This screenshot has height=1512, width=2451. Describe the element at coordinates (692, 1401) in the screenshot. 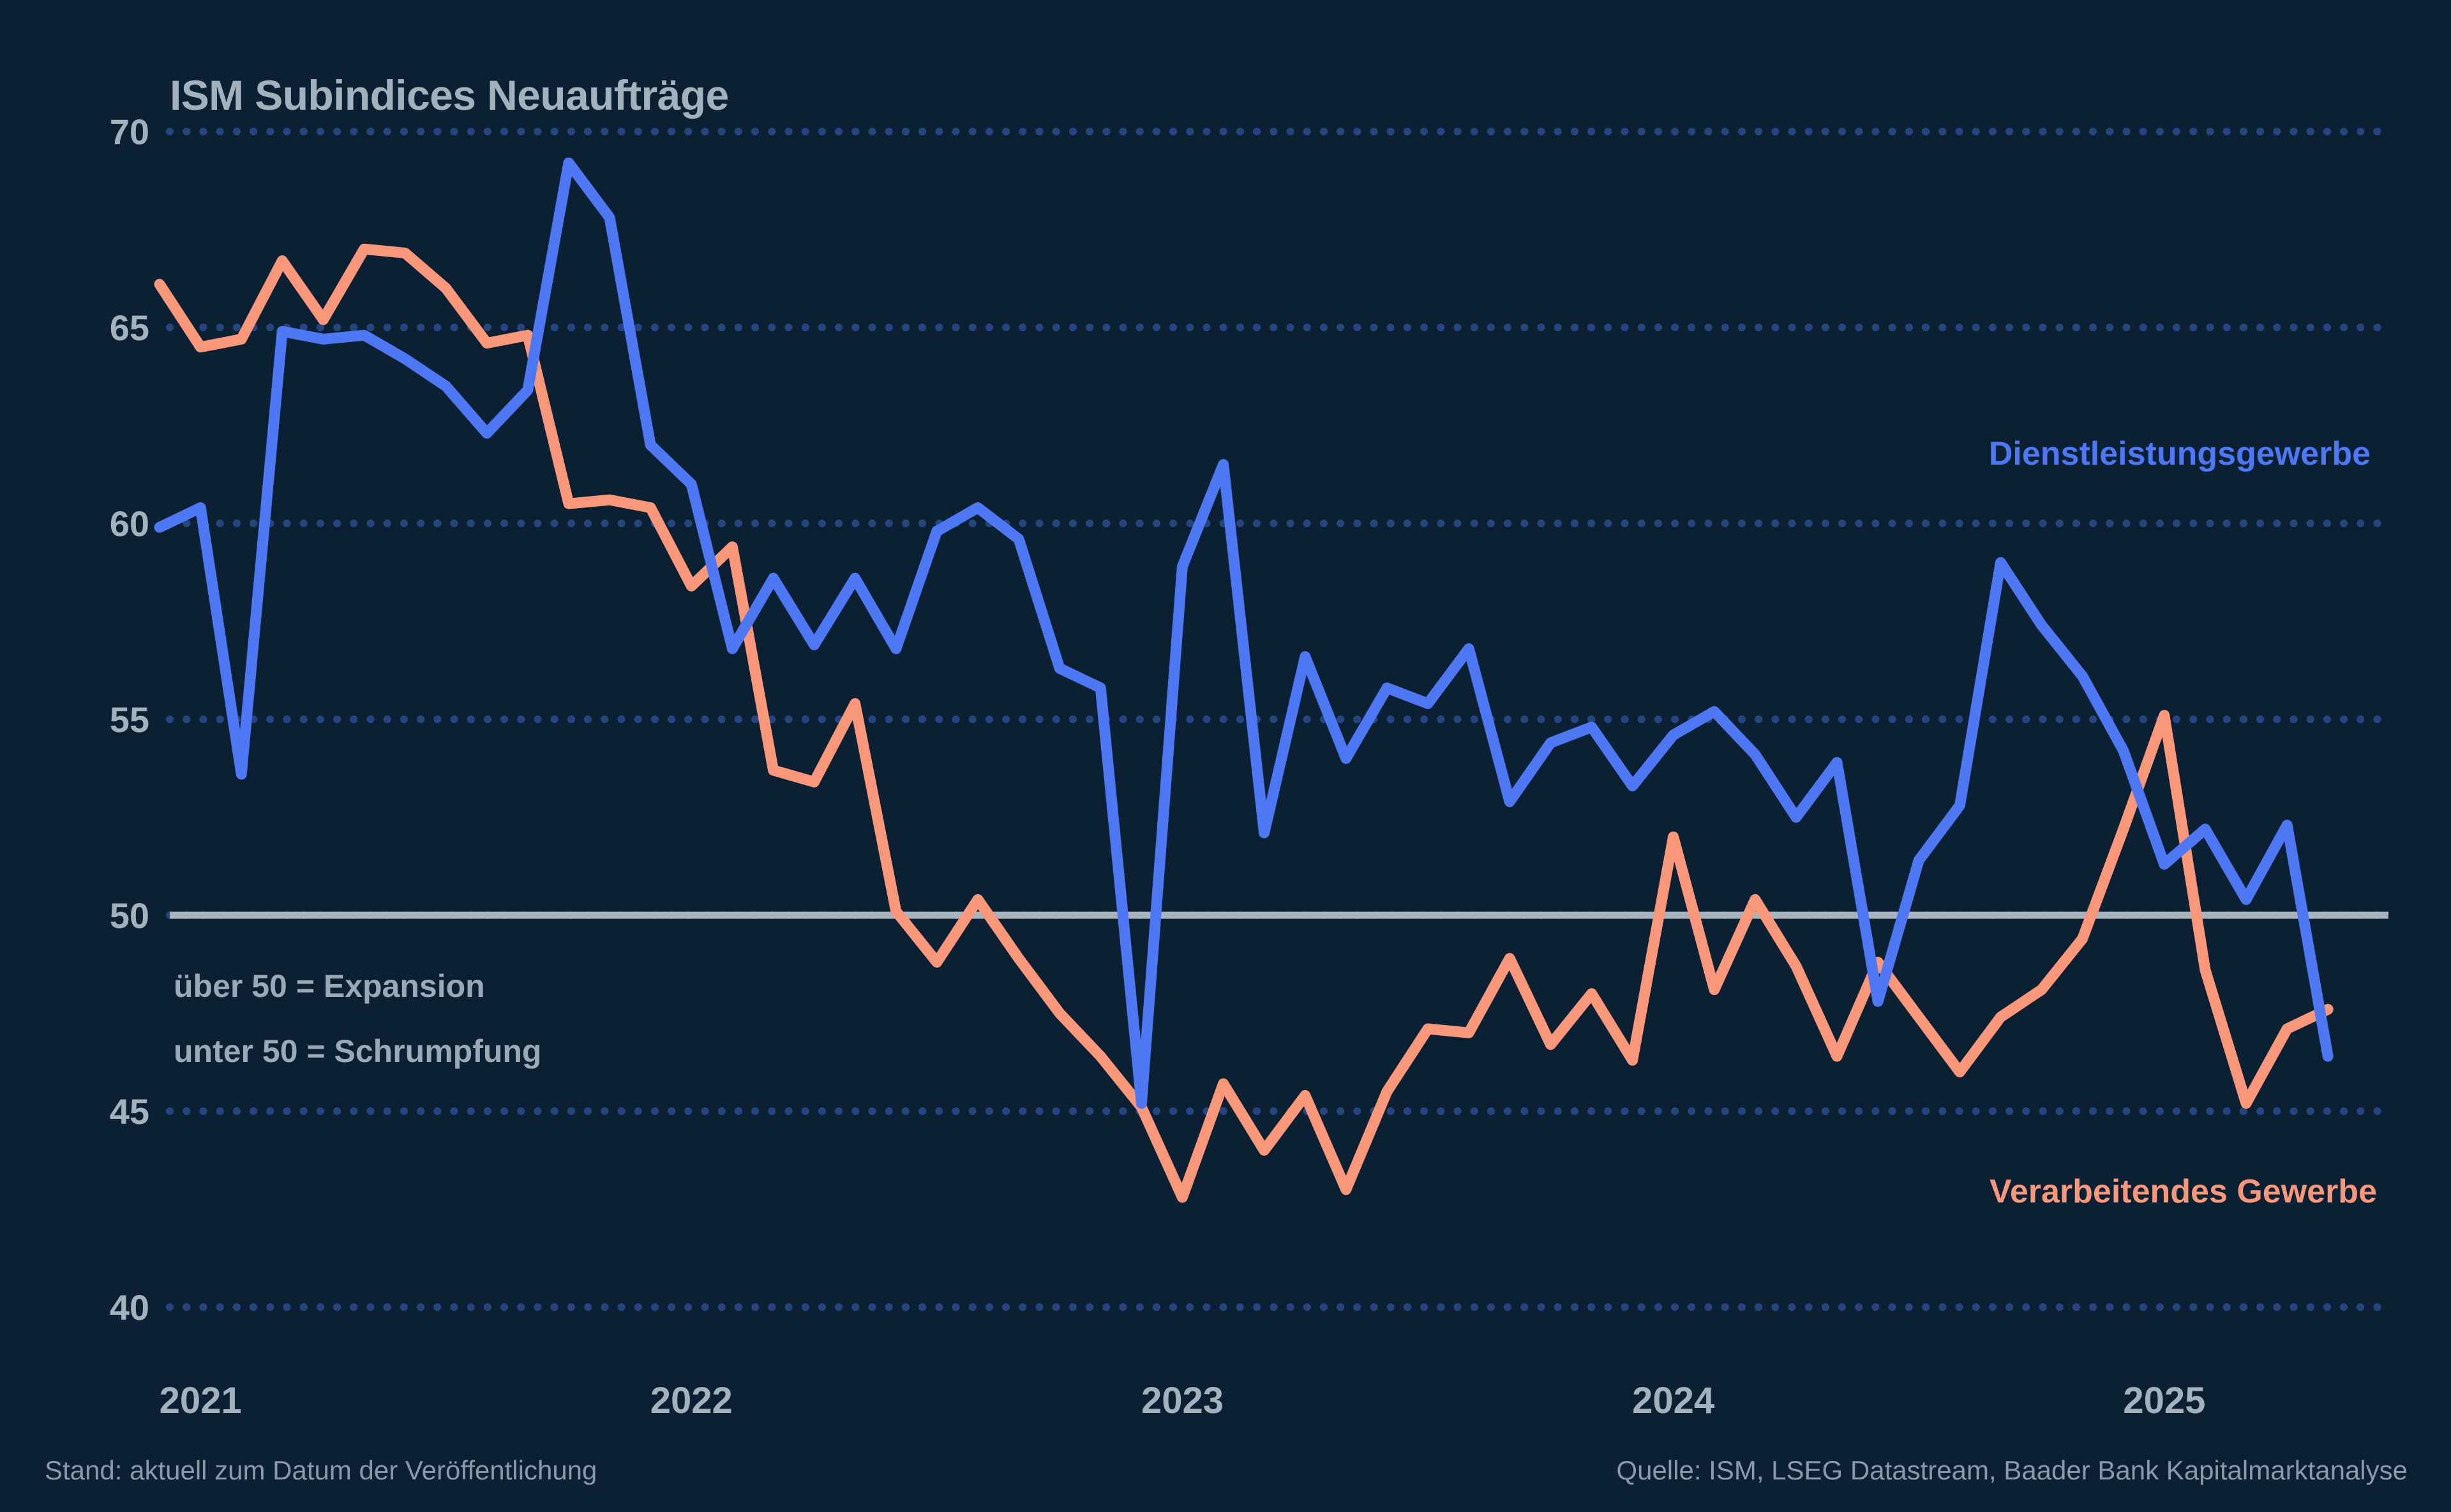

I see `x-tick-label-2022: 2022` at that location.